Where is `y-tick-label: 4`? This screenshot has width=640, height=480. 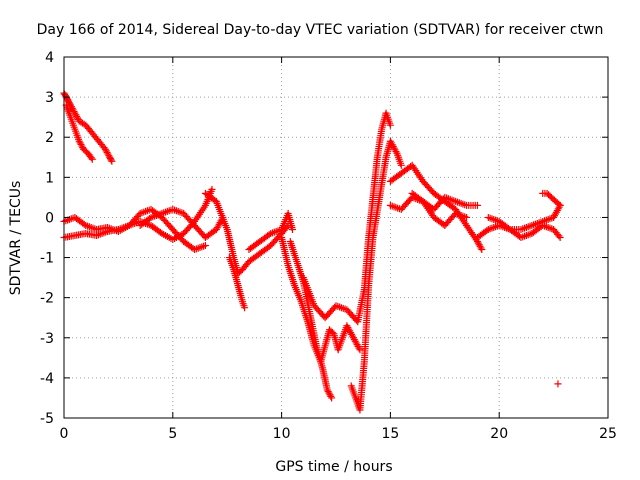
y-tick-label: 4 is located at coordinates (49, 58).